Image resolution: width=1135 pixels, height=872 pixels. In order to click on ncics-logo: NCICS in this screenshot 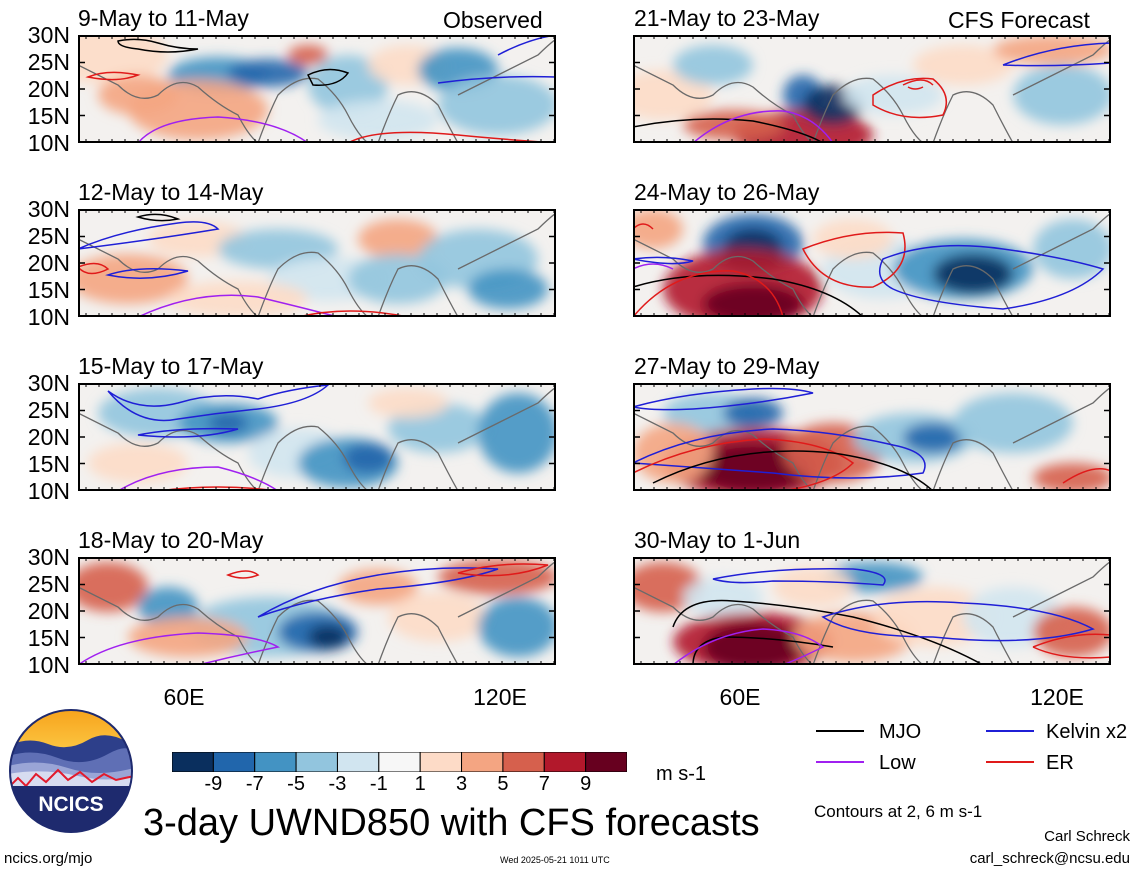, I will do `click(71, 771)`.